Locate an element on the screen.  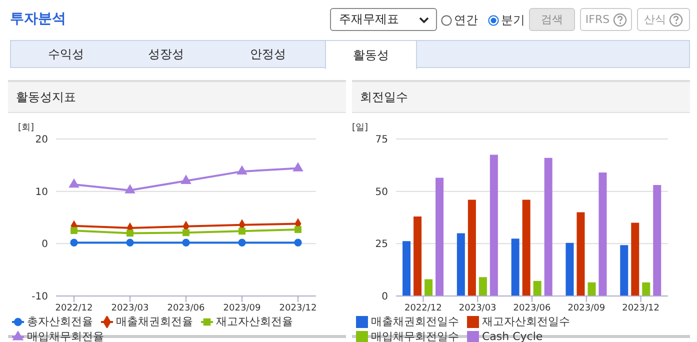
text: 활동성 is located at coordinates (371, 54).